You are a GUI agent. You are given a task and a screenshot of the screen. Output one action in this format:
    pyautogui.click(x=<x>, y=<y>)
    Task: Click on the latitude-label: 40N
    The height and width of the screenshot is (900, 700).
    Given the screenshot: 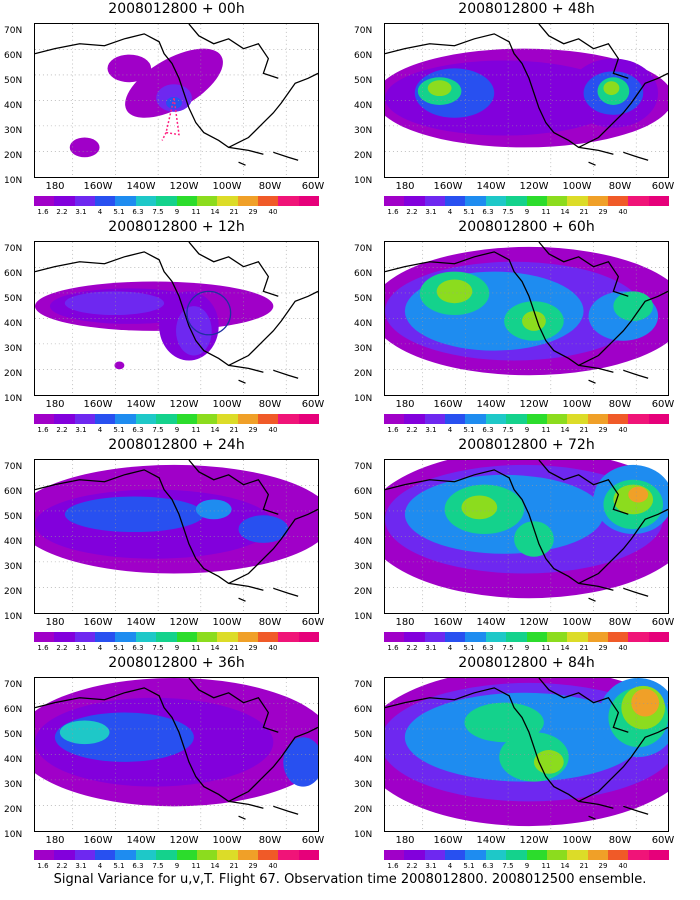 What is the action you would take?
    pyautogui.click(x=363, y=542)
    